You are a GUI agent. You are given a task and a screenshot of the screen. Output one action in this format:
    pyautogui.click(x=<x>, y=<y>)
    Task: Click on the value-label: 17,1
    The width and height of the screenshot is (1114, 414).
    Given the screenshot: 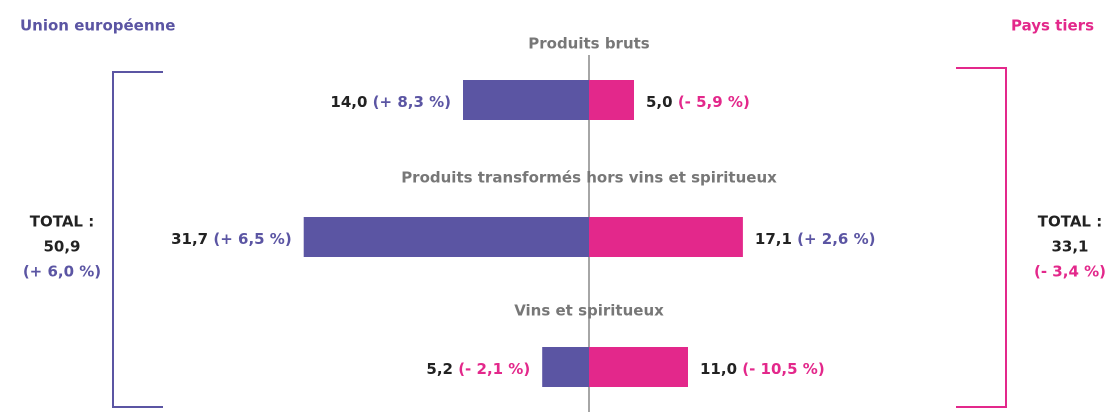 What is the action you would take?
    pyautogui.click(x=773, y=239)
    